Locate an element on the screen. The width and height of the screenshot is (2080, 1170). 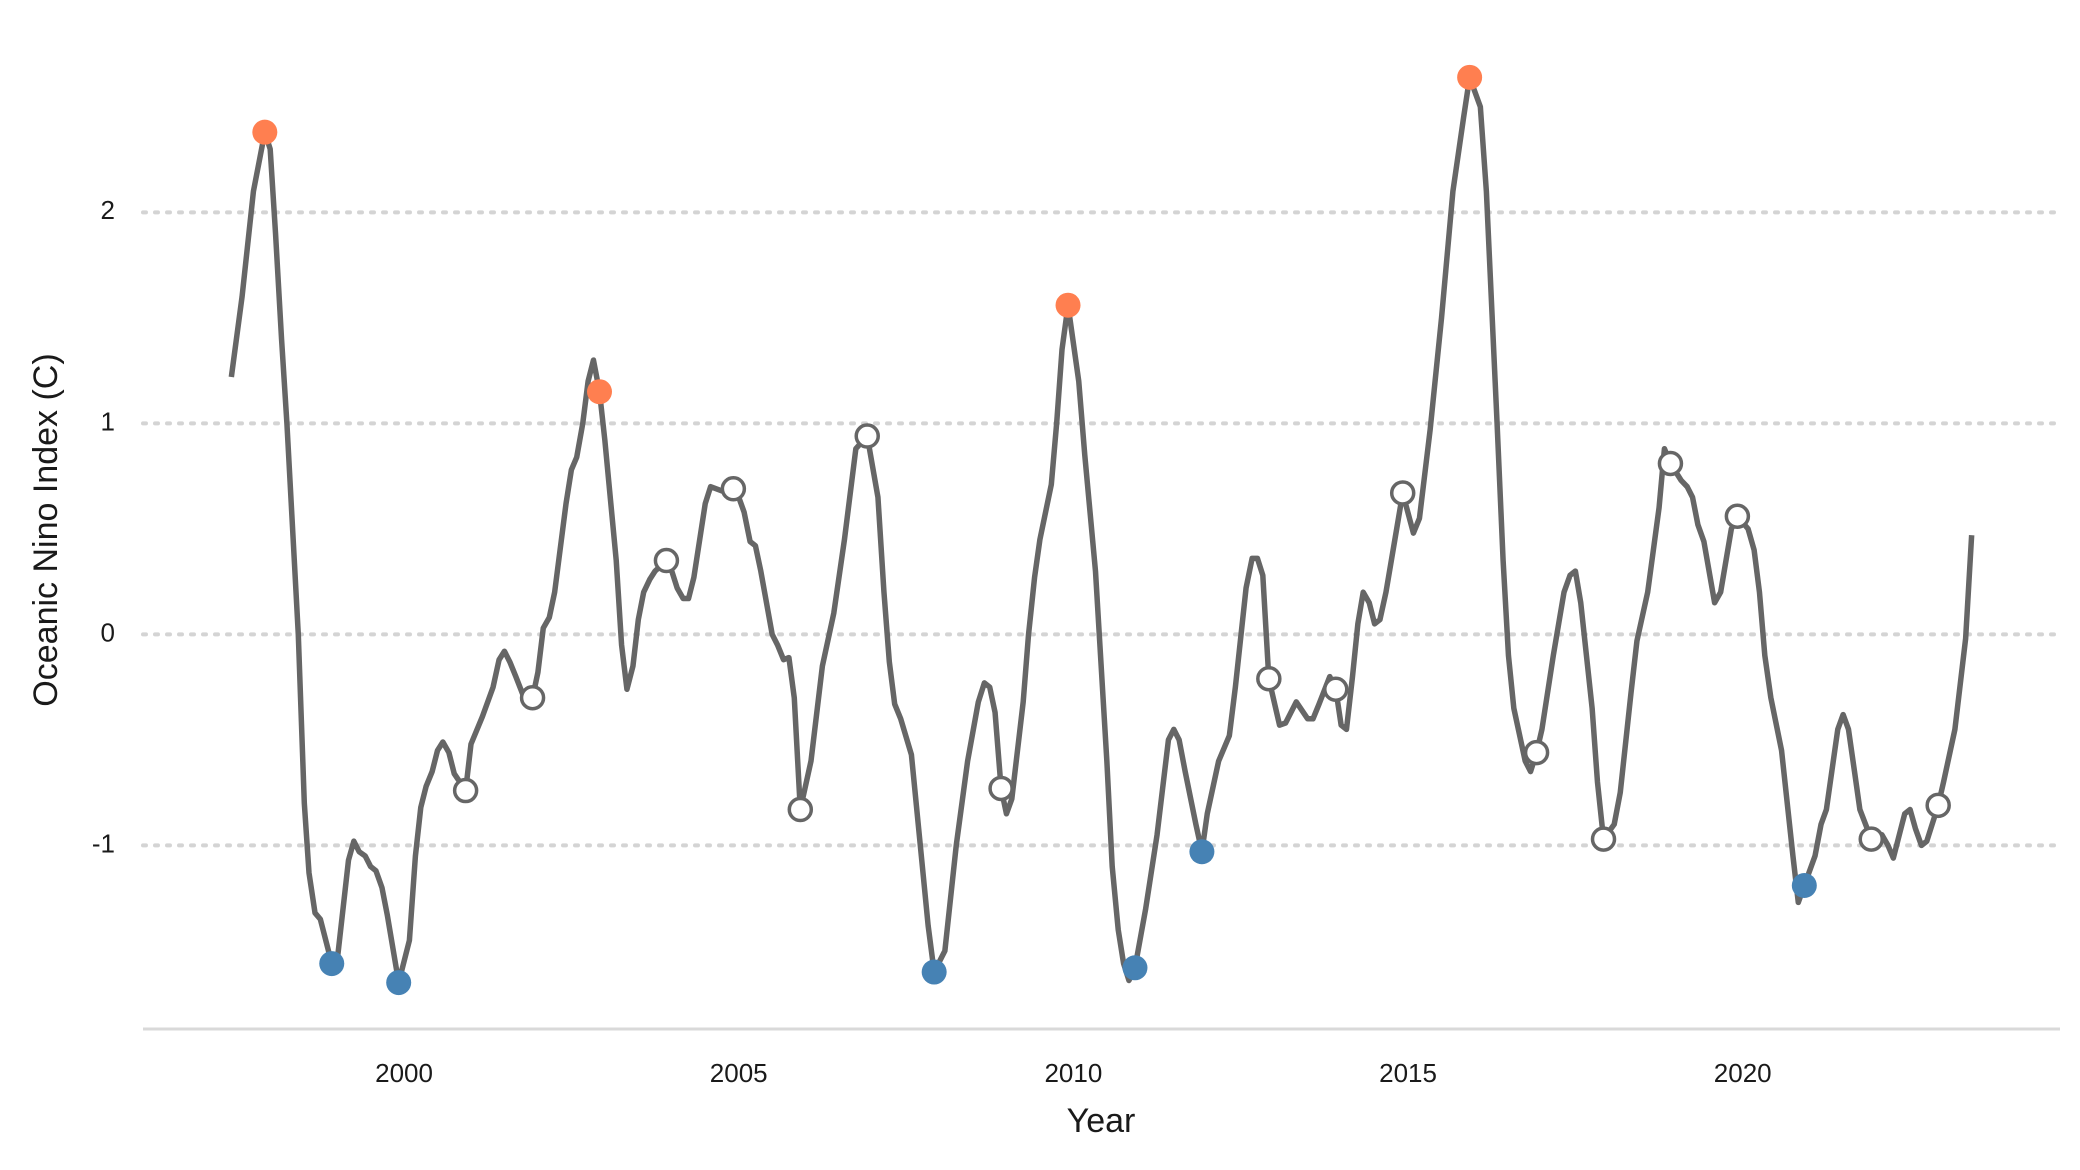
x-axis-title: Year is located at coordinates (1101, 1121).